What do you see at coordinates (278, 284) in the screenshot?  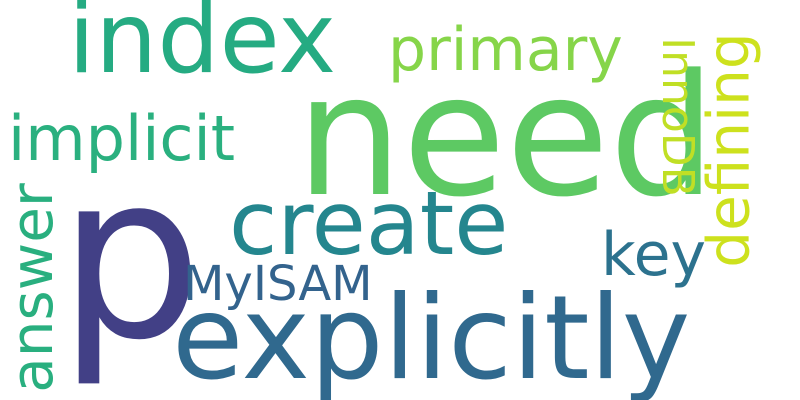 I see `word-MyISAM: MyISAM` at bounding box center [278, 284].